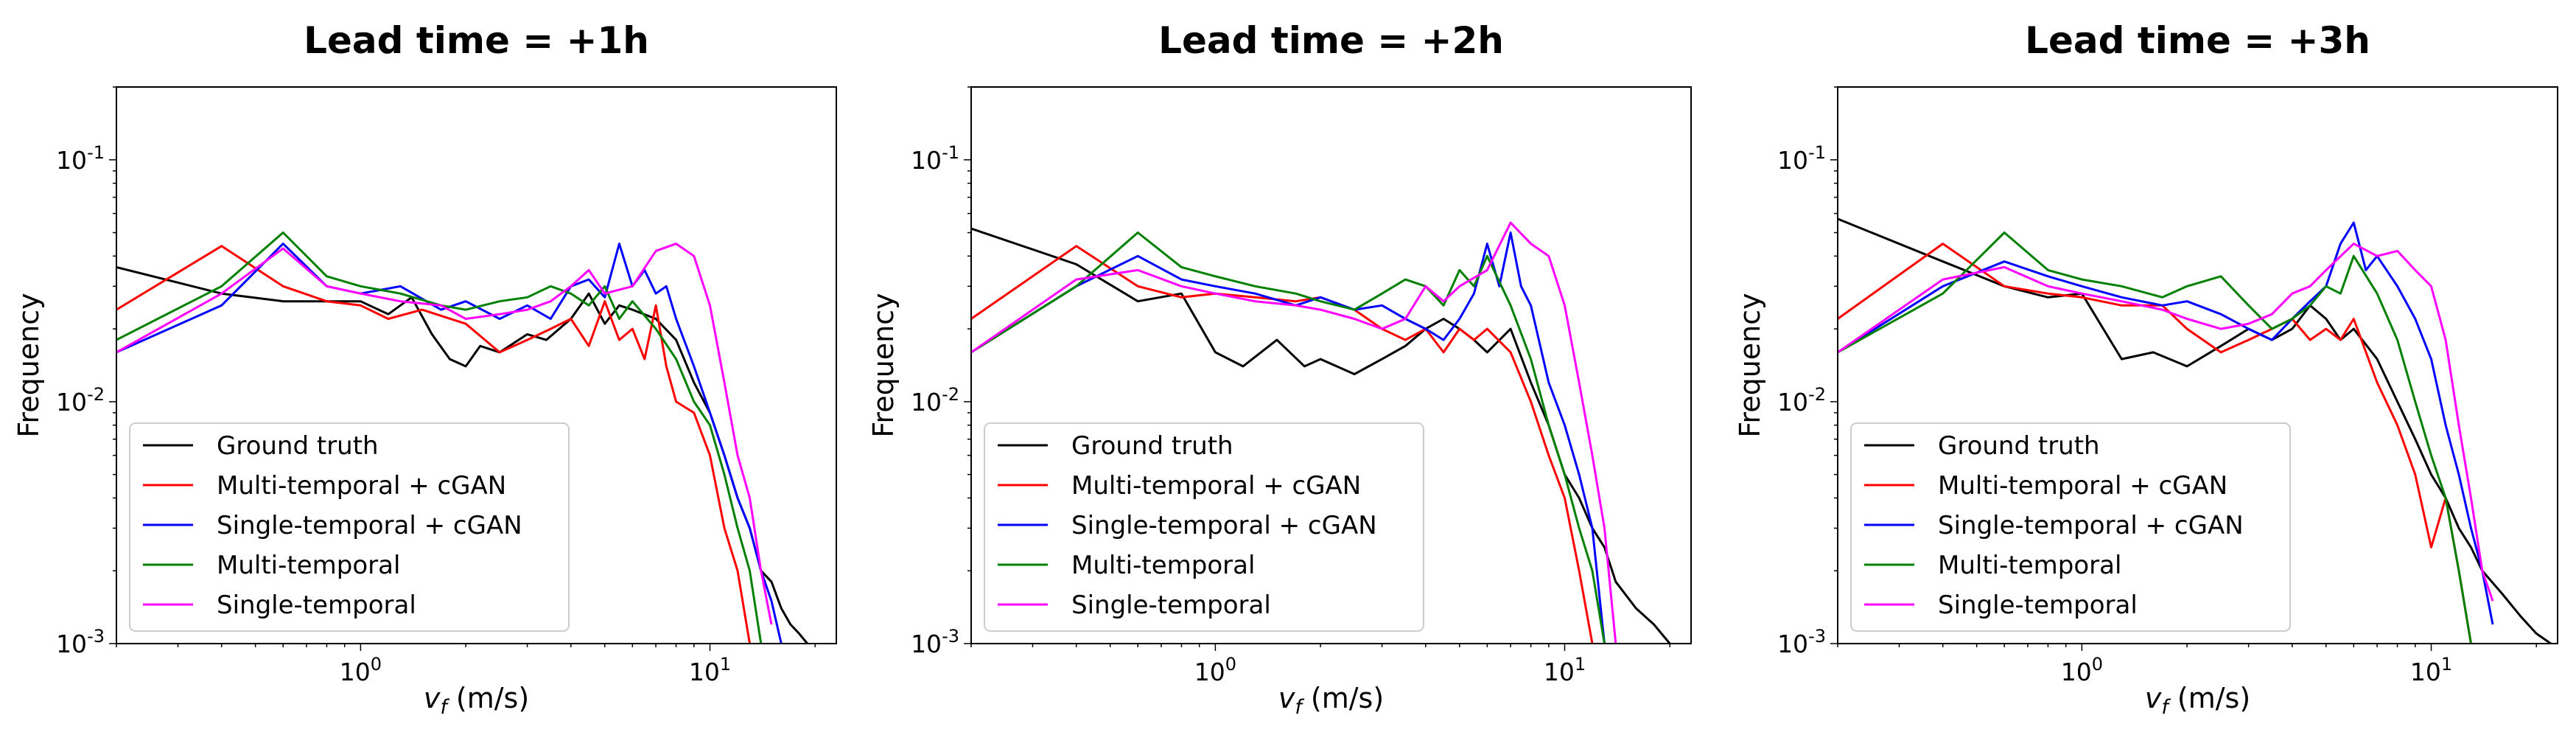 The width and height of the screenshot is (2576, 735). Describe the element at coordinates (935, 158) in the screenshot. I see `y-tick-label-2: 10⁻¹` at that location.